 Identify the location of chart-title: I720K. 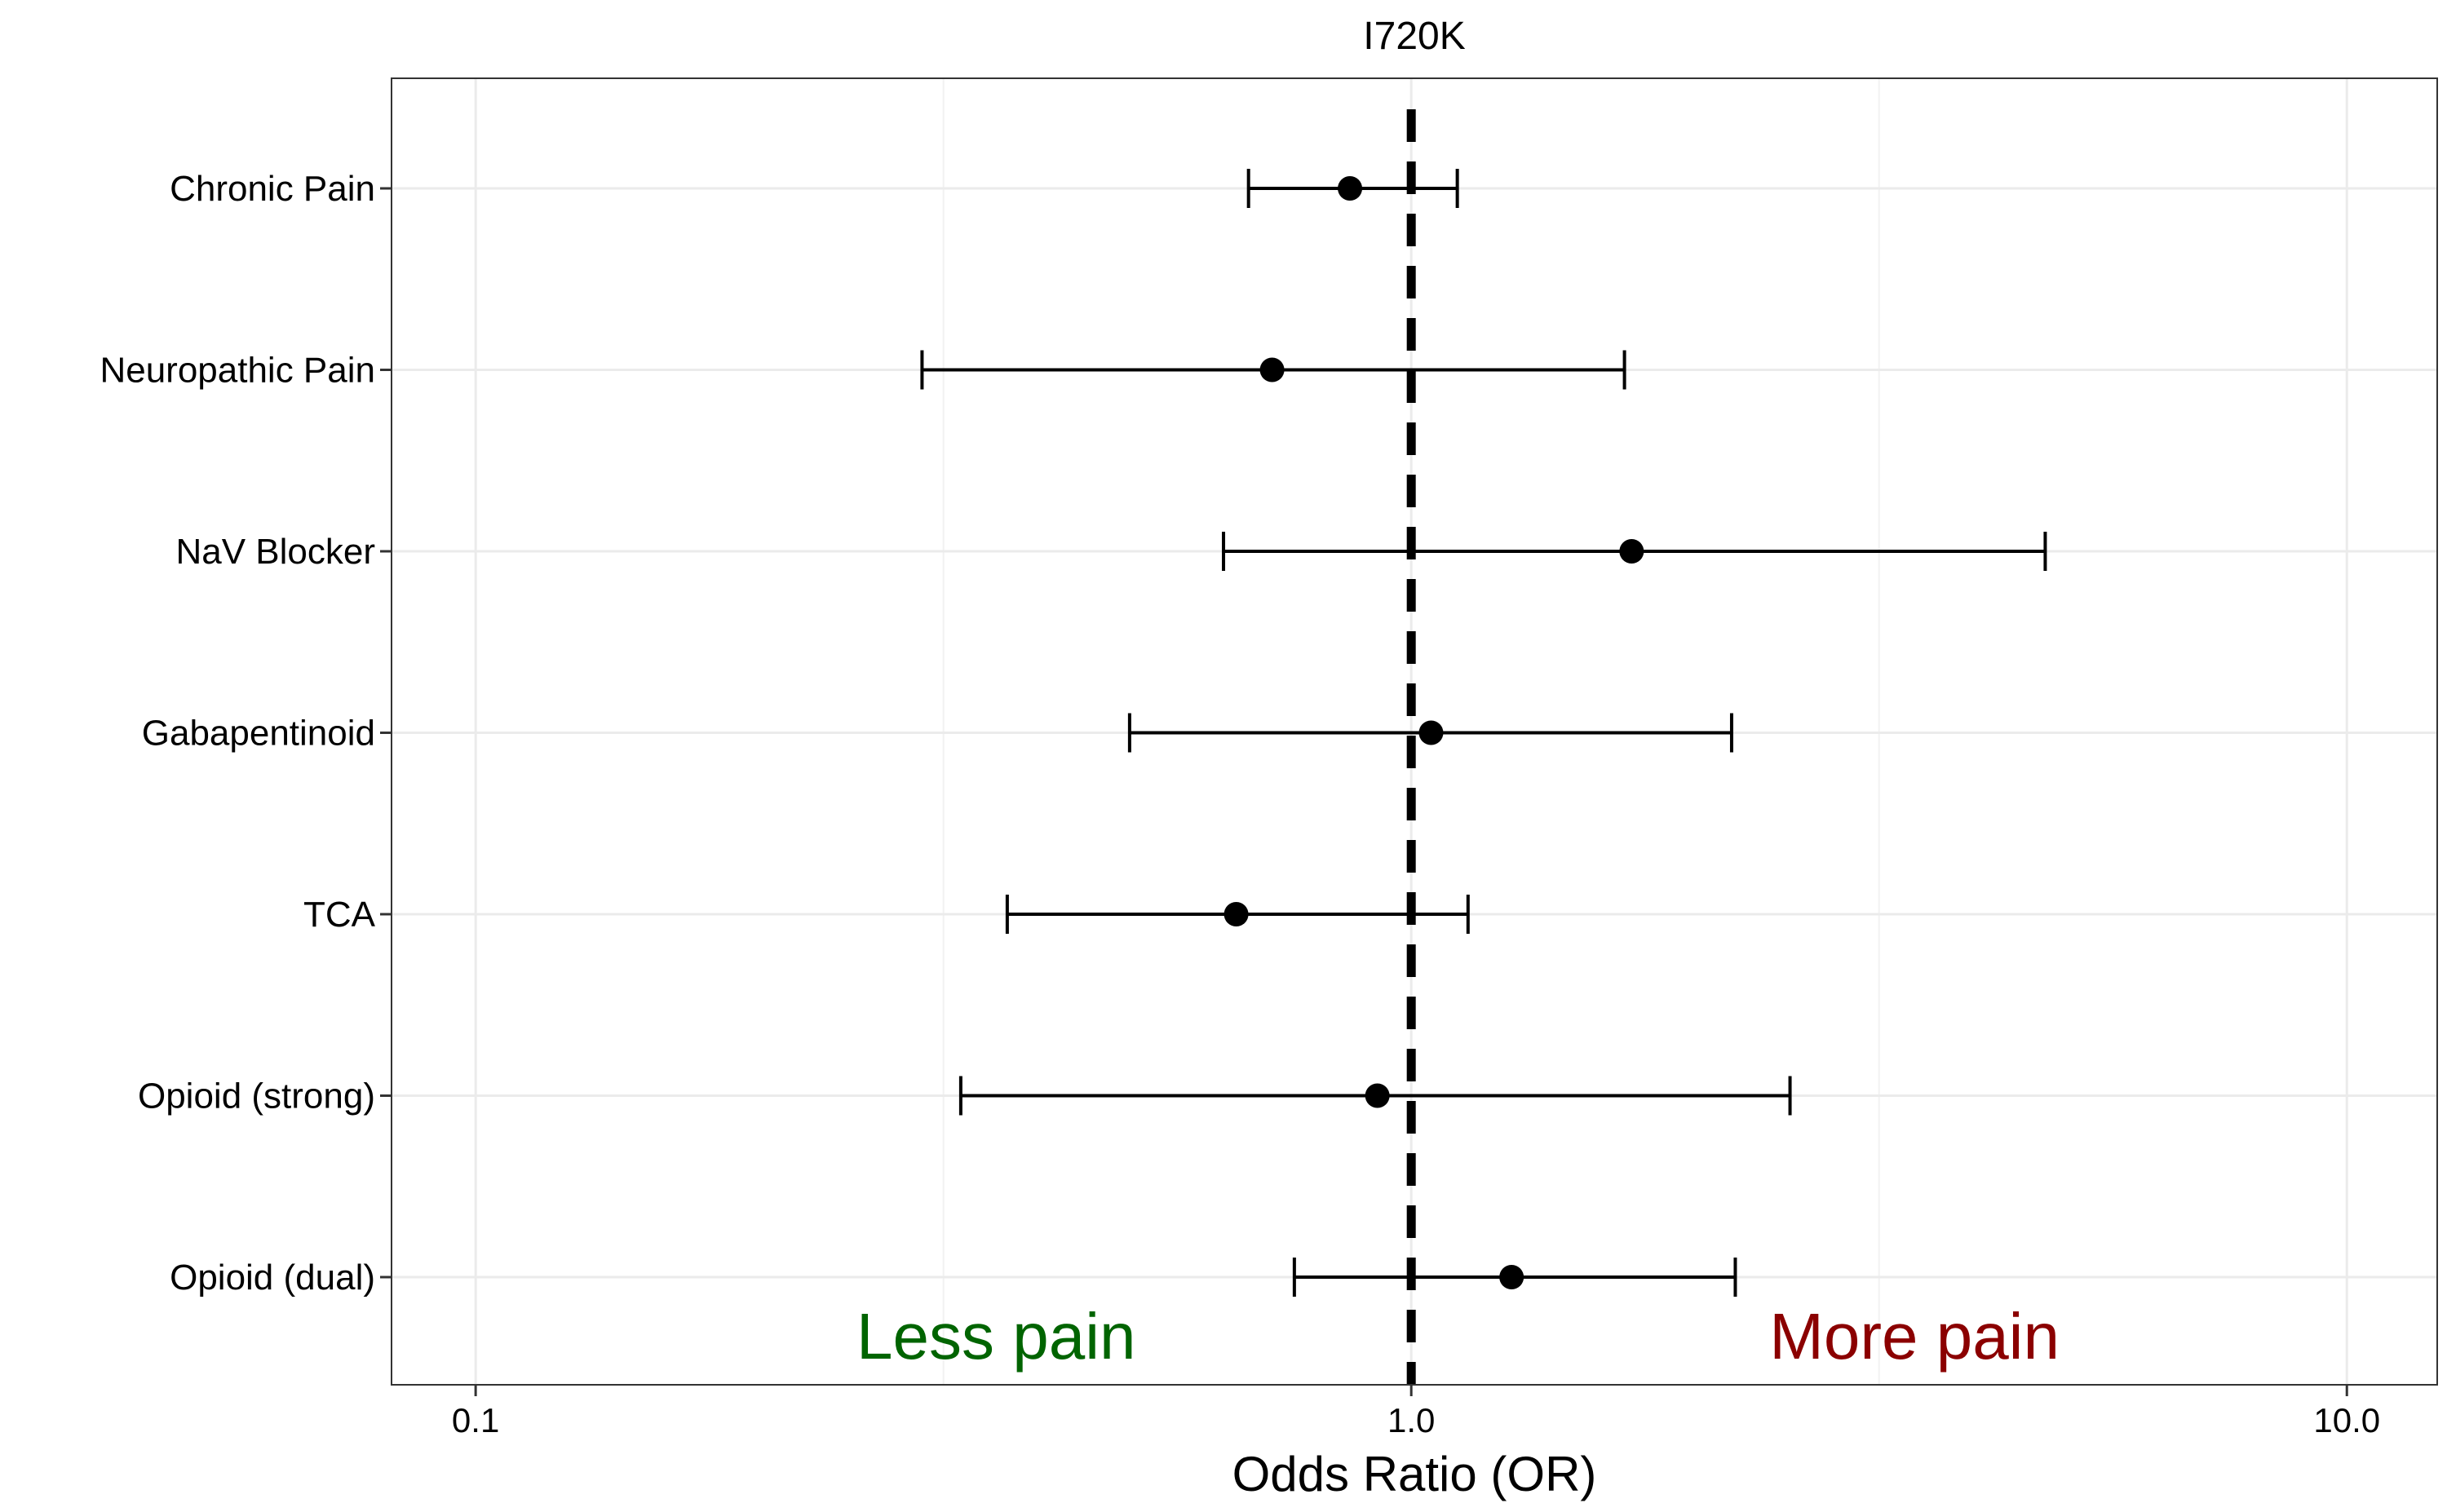
(1414, 36).